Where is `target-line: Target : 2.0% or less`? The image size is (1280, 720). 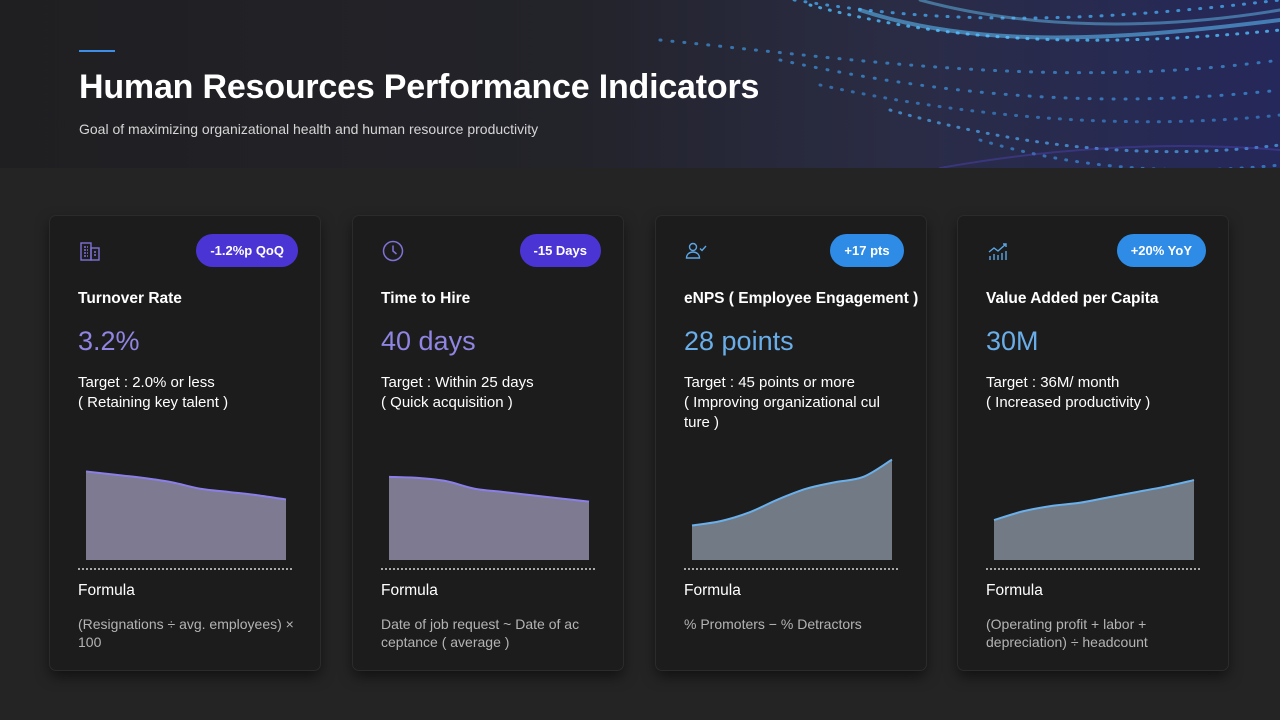
target-line: Target : 2.0% or less is located at coordinates (146, 382).